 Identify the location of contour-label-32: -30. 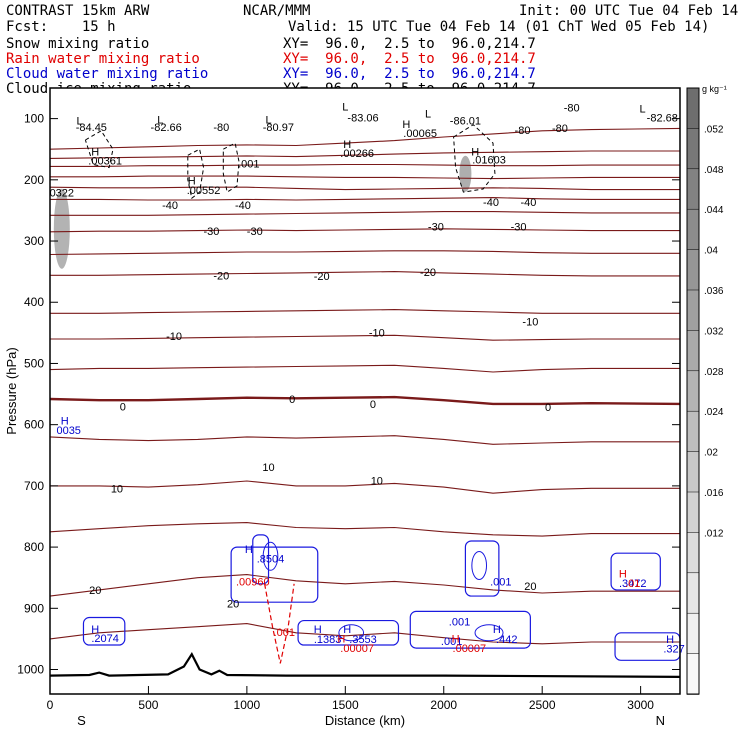
(211, 232).